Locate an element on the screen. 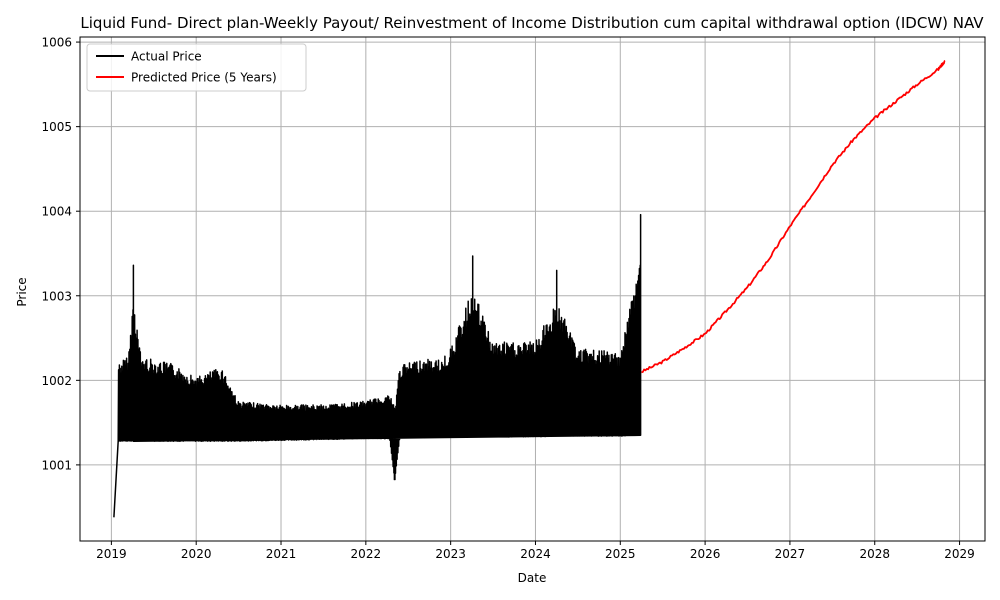 This screenshot has width=1000, height=600. x-tick-label: 2020 is located at coordinates (196, 554).